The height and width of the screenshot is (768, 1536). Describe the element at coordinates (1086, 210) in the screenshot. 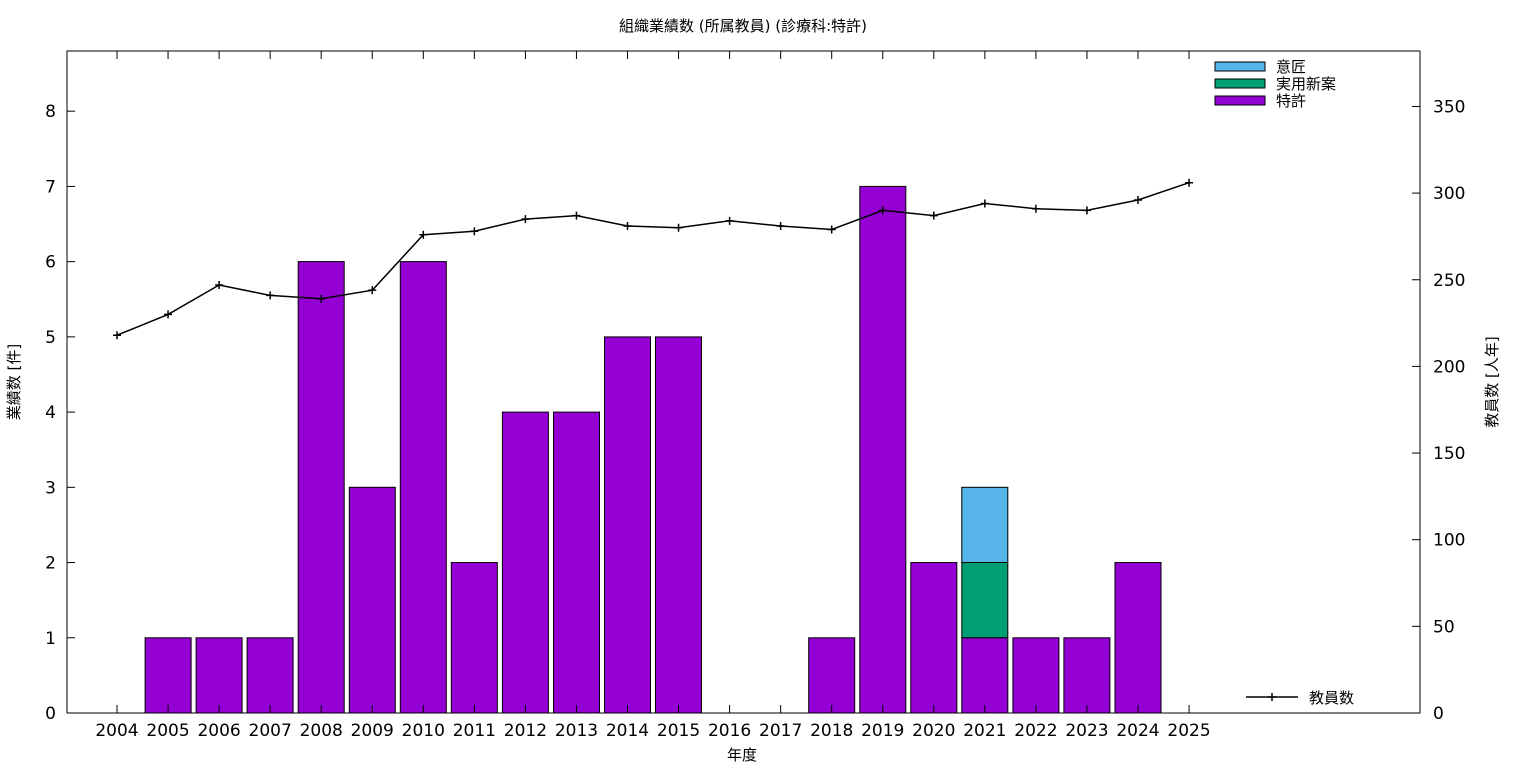

I see `point-教員数-2023` at that location.